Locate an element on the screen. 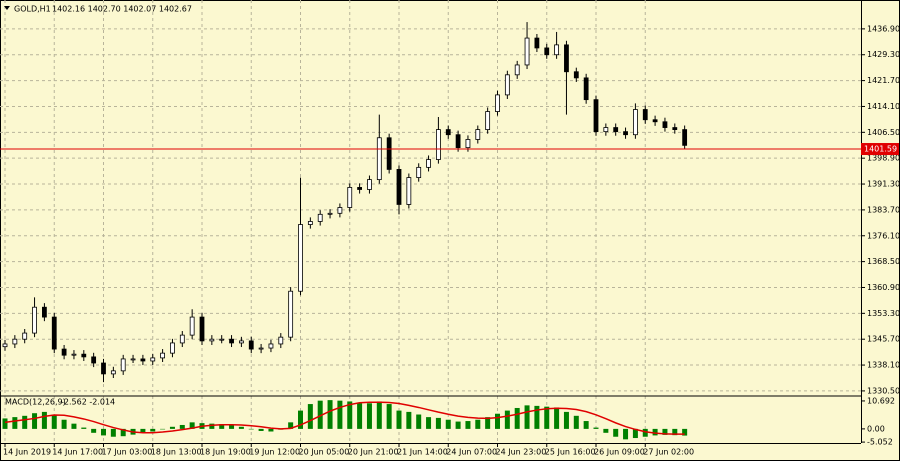  y-tick-label: 1429.30 is located at coordinates (883, 54).